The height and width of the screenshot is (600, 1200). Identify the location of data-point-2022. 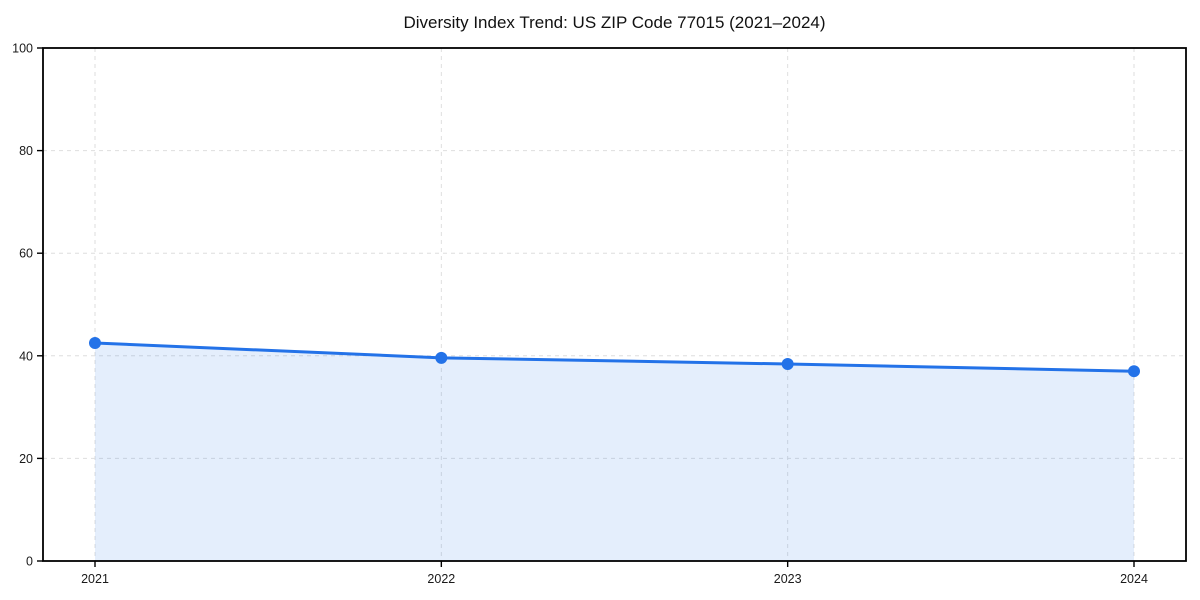
(441, 357).